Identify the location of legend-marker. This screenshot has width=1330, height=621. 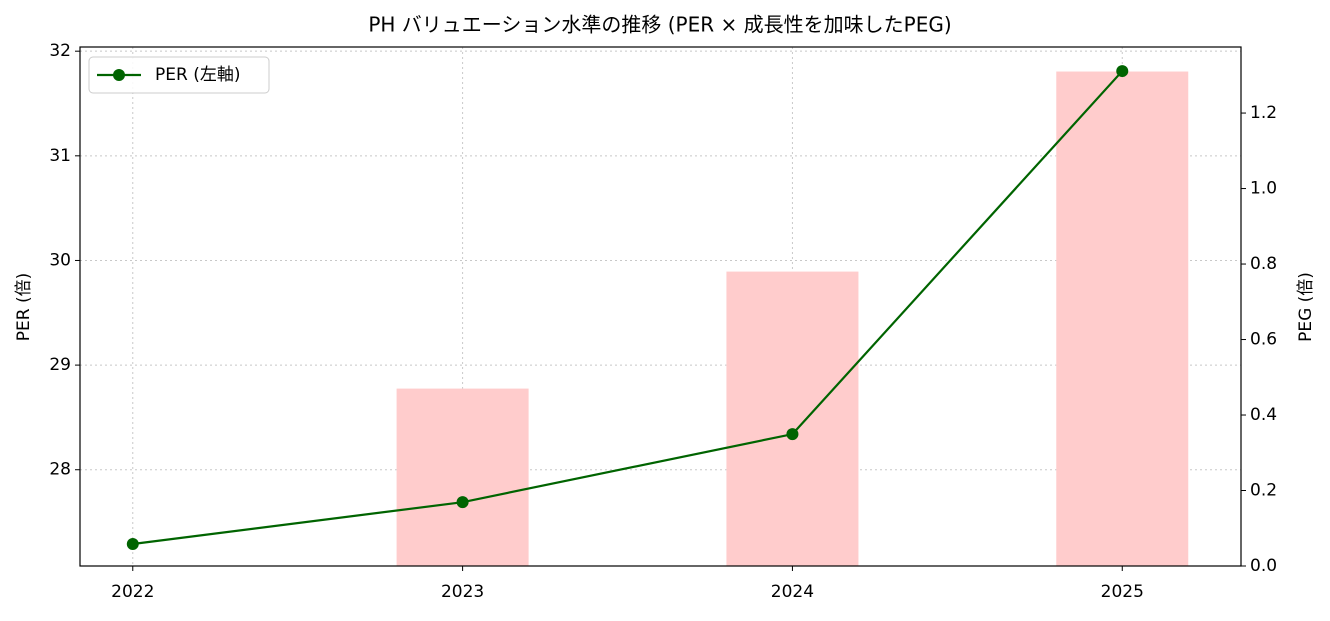
(119, 75).